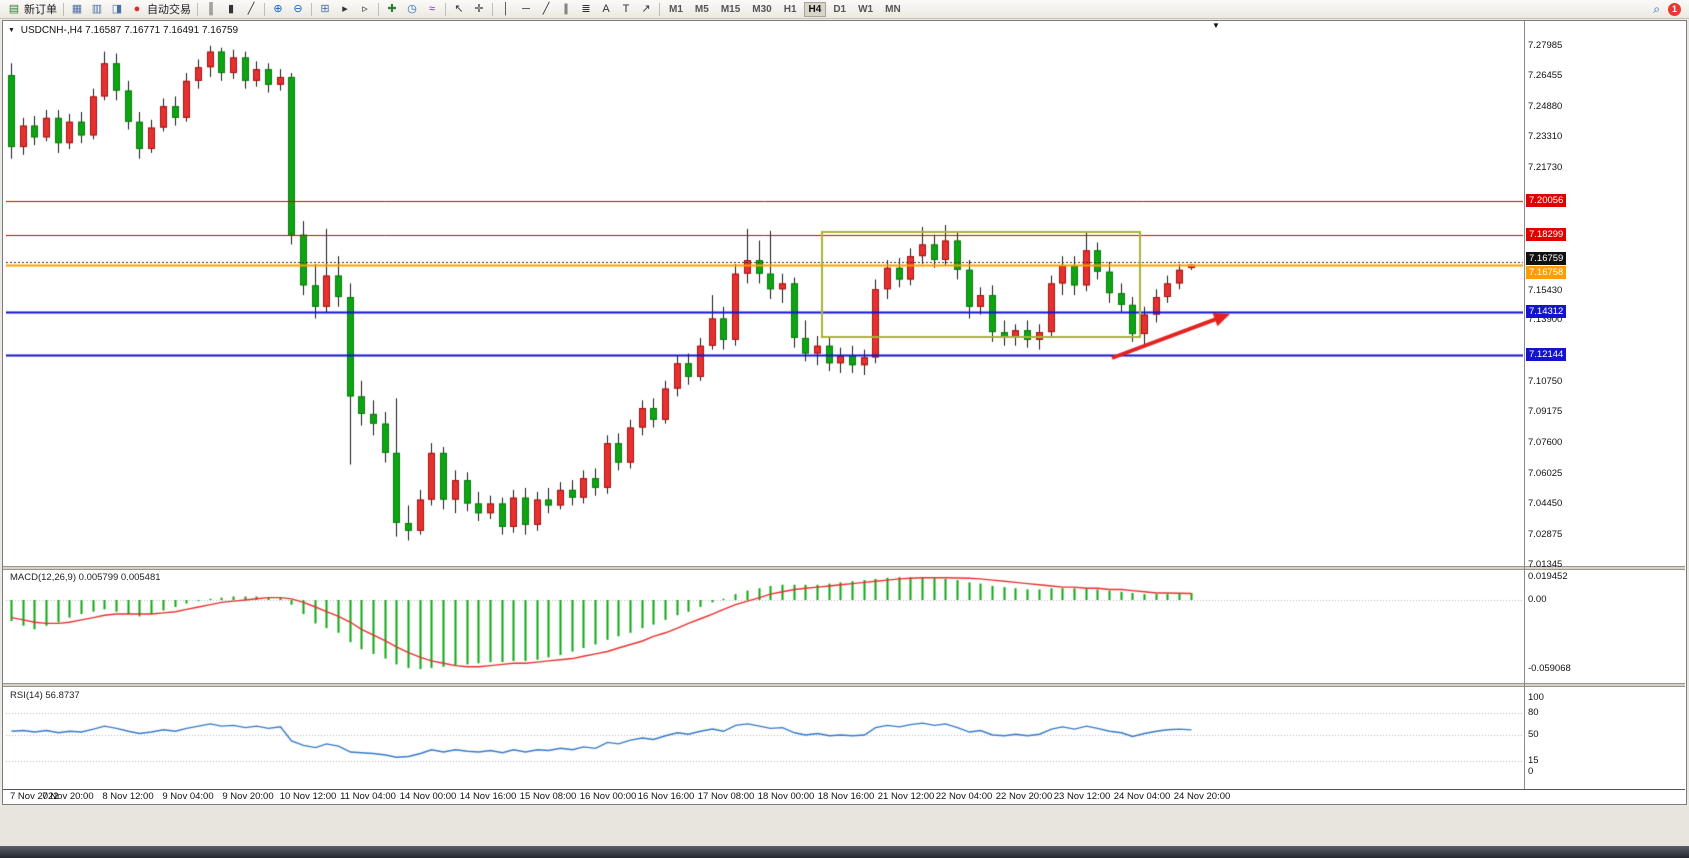 Image resolution: width=1689 pixels, height=858 pixels. Describe the element at coordinates (762, 9) in the screenshot. I see `timeframe-button-m30: M30` at that location.